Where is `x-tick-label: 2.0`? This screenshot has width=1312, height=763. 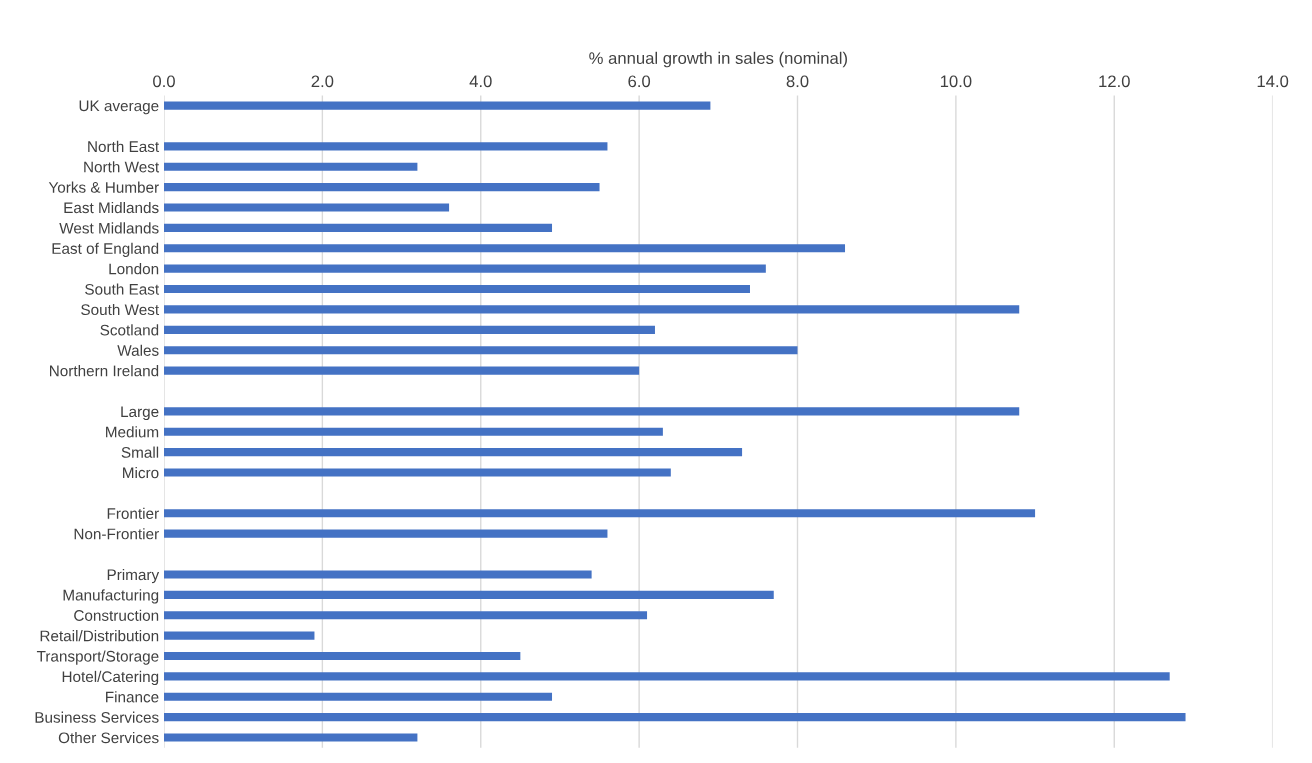 x-tick-label: 2.0 is located at coordinates (322, 81).